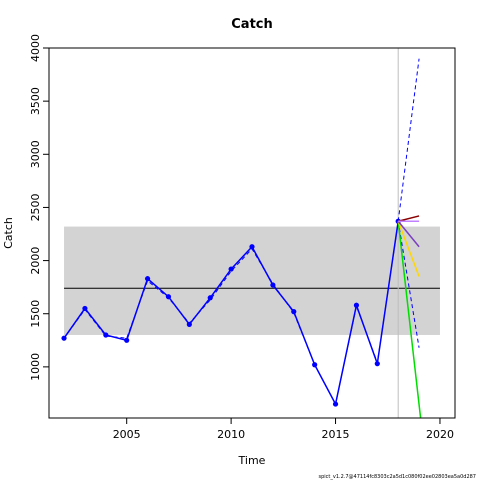 The image size is (480, 484). Describe the element at coordinates (127, 434) in the screenshot. I see `x-tick-label: 2005` at that location.